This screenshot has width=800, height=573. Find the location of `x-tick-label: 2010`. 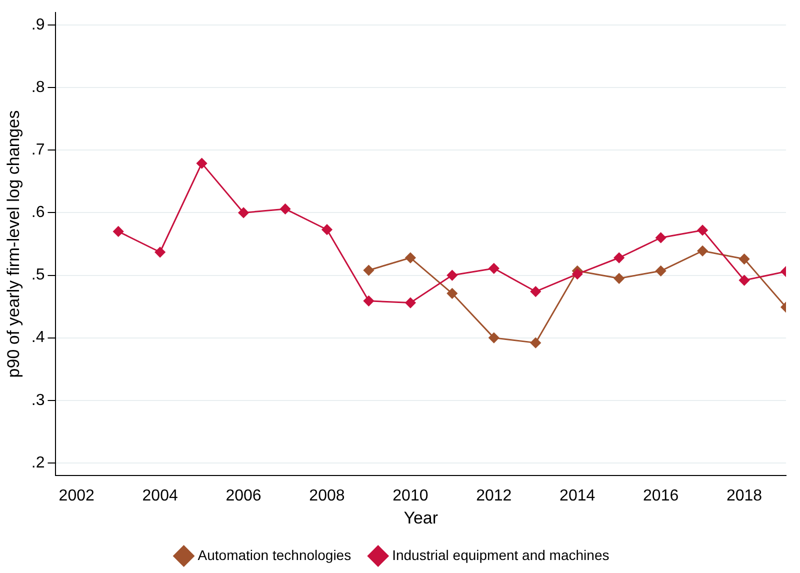

x-tick-label: 2010 is located at coordinates (410, 495).